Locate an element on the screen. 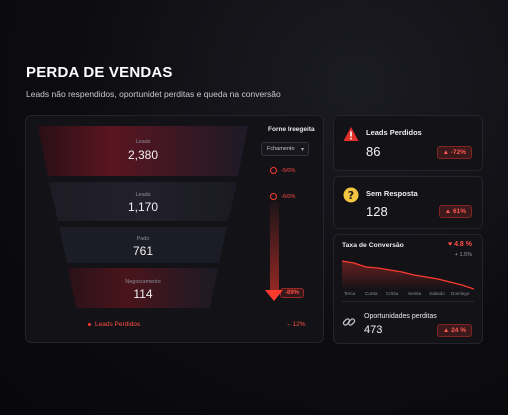 The width and height of the screenshot is (508, 415). chart-day-label: Crinta is located at coordinates (392, 293).